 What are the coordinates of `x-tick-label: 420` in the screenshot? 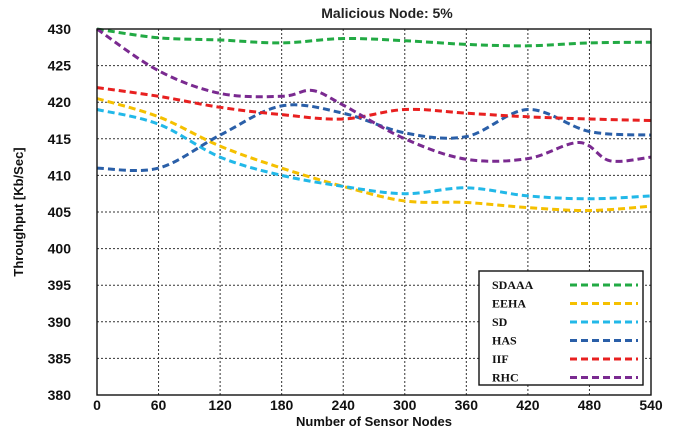 It's located at (528, 405).